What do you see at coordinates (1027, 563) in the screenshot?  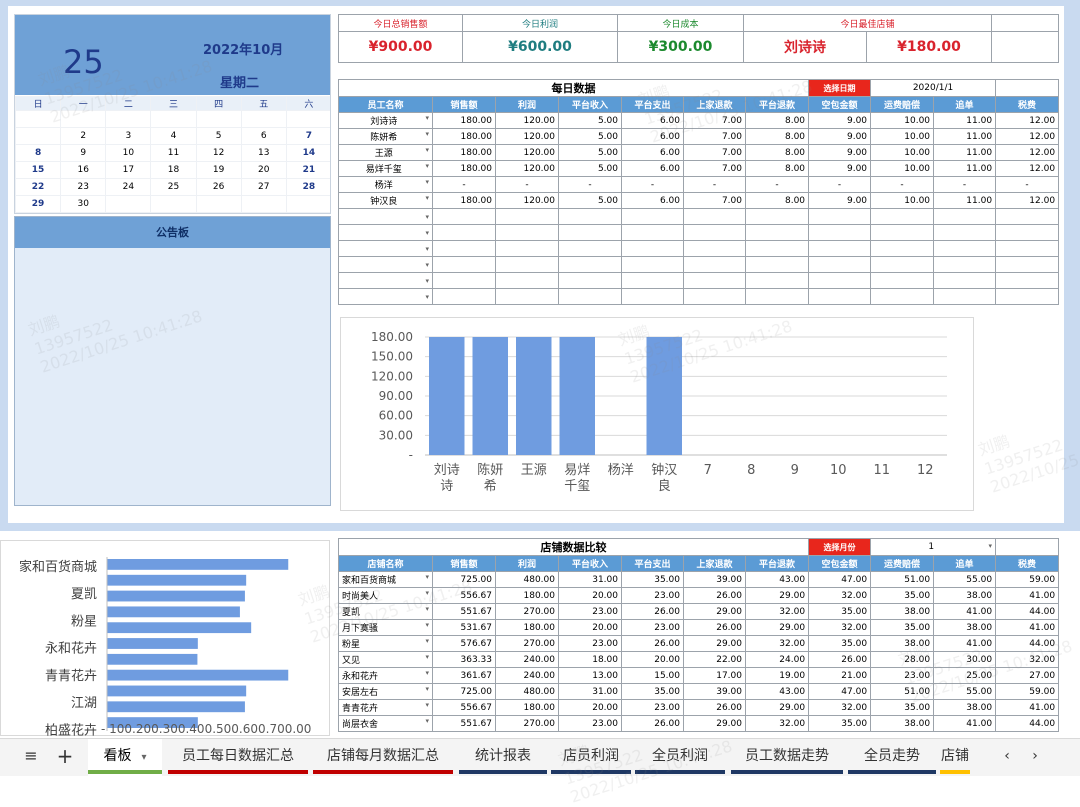 I see `store-column-header: 税费` at bounding box center [1027, 563].